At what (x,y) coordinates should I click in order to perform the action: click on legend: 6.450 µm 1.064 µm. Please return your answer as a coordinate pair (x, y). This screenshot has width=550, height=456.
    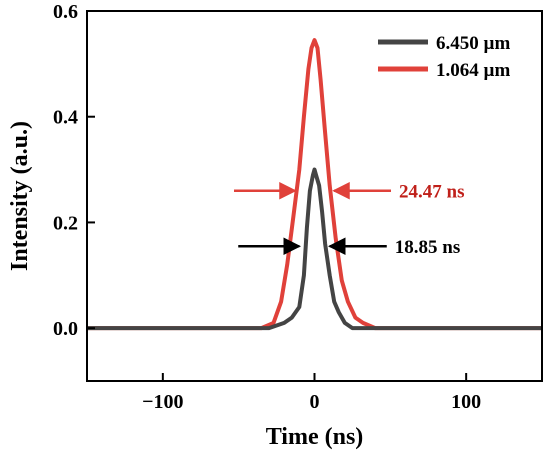
    Looking at the image, I should click on (444, 57).